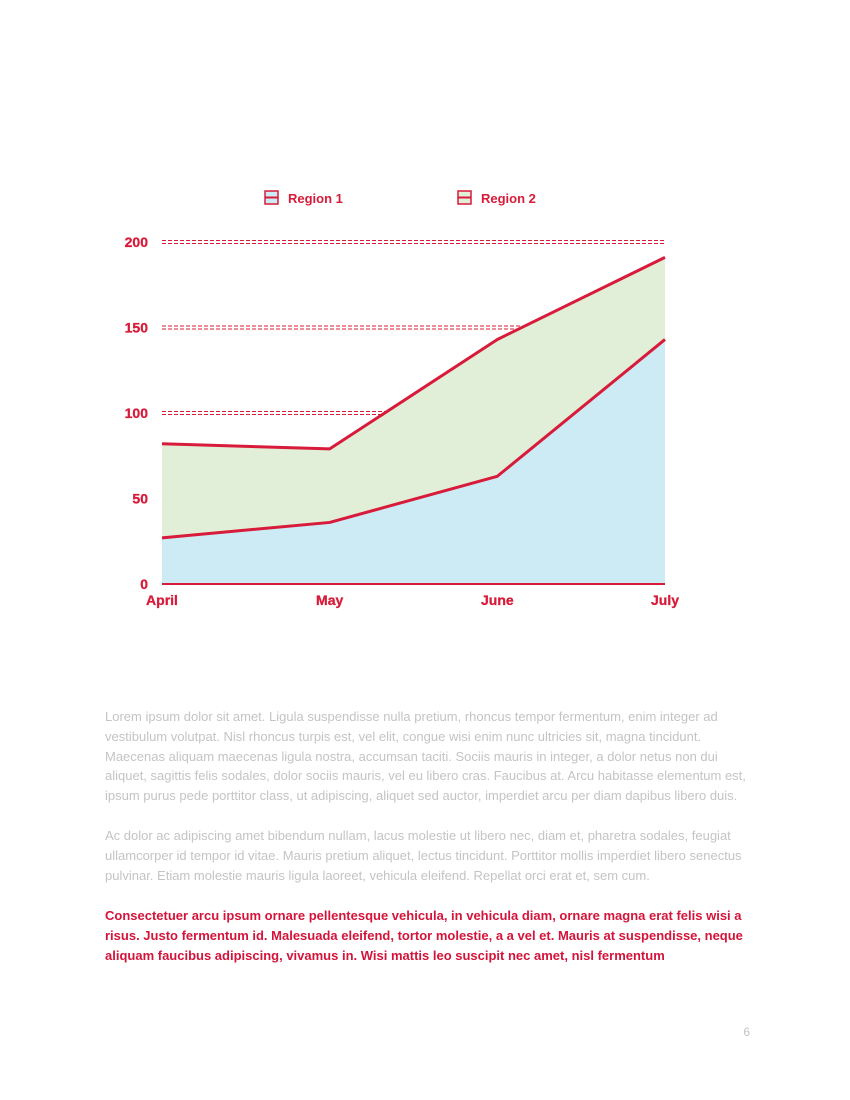 The height and width of the screenshot is (1100, 850). I want to click on y-tick-label-0: 0, so click(144, 584).